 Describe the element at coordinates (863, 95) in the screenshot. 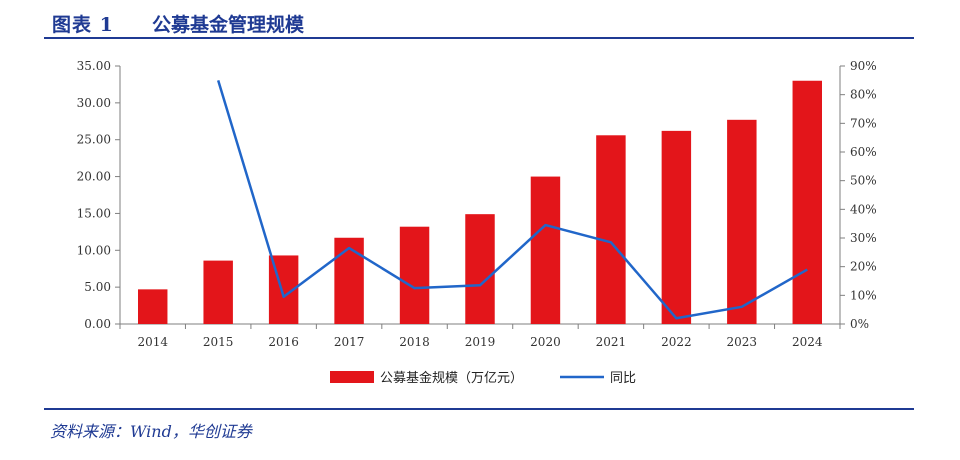

I see `y-tick-label-right: 80%` at that location.